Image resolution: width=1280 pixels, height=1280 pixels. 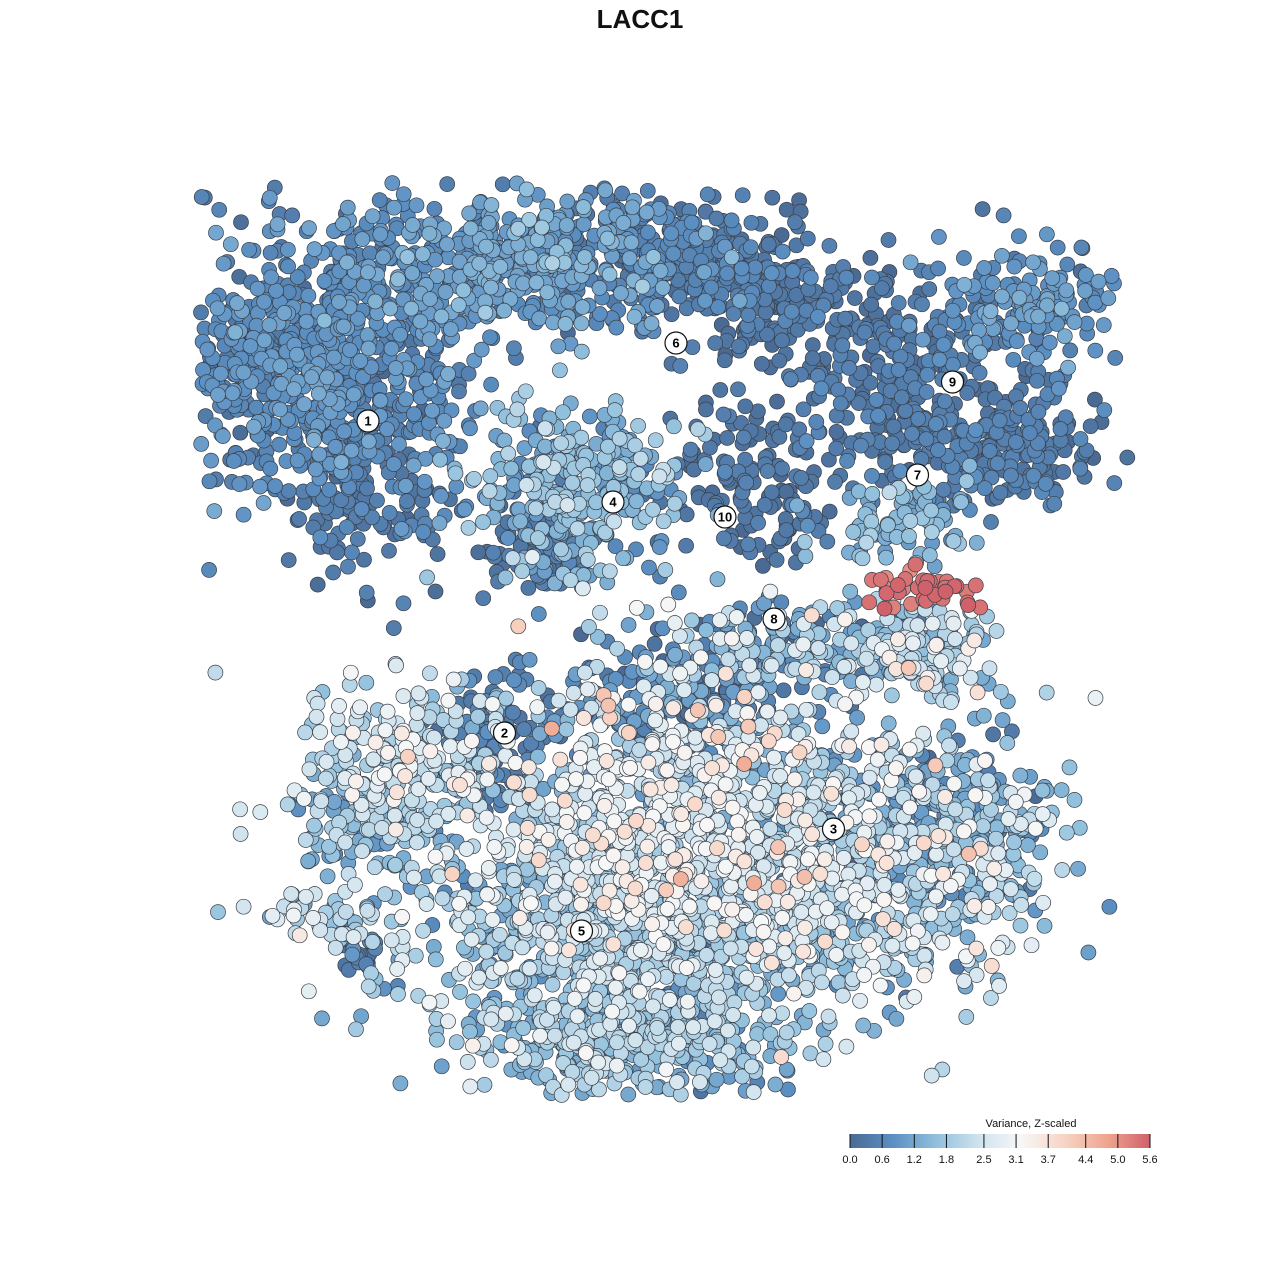 I want to click on chart-title: LACC1, so click(x=640, y=19).